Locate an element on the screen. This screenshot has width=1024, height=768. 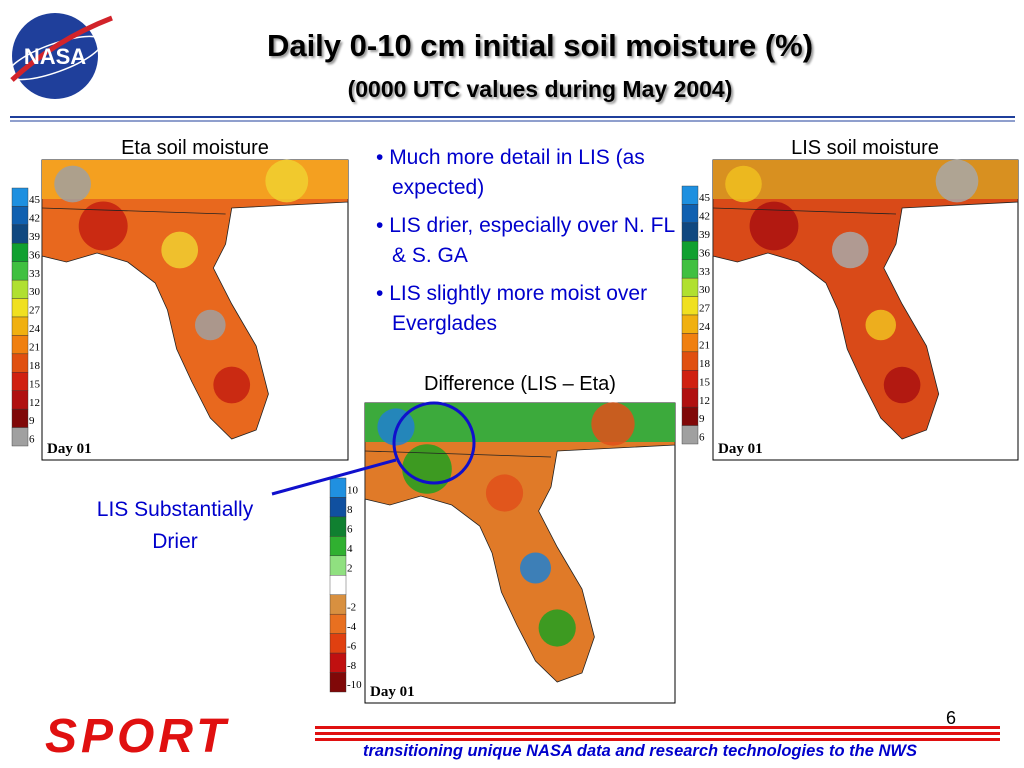
colorbar-label: 8 is located at coordinates (350, 510).